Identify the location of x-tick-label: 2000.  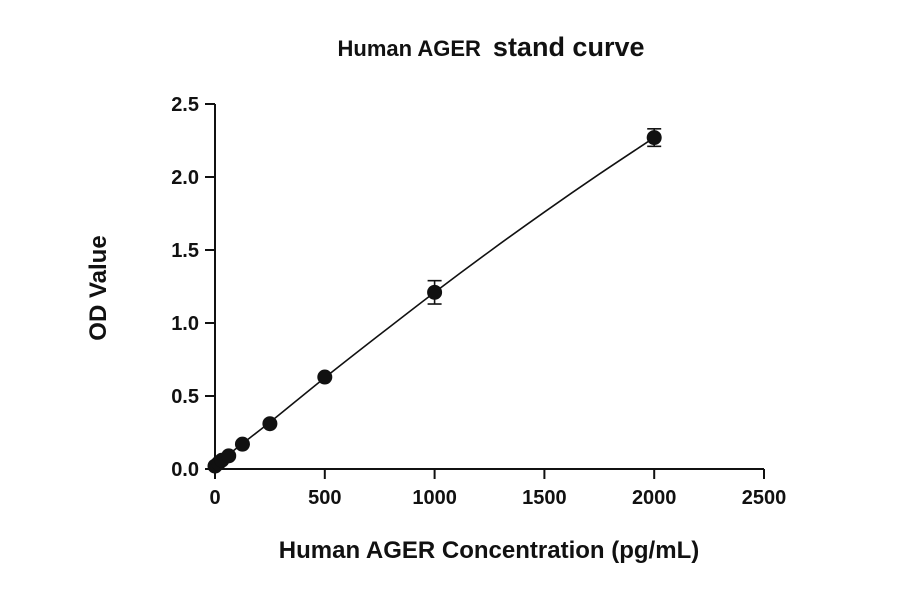
(654, 498).